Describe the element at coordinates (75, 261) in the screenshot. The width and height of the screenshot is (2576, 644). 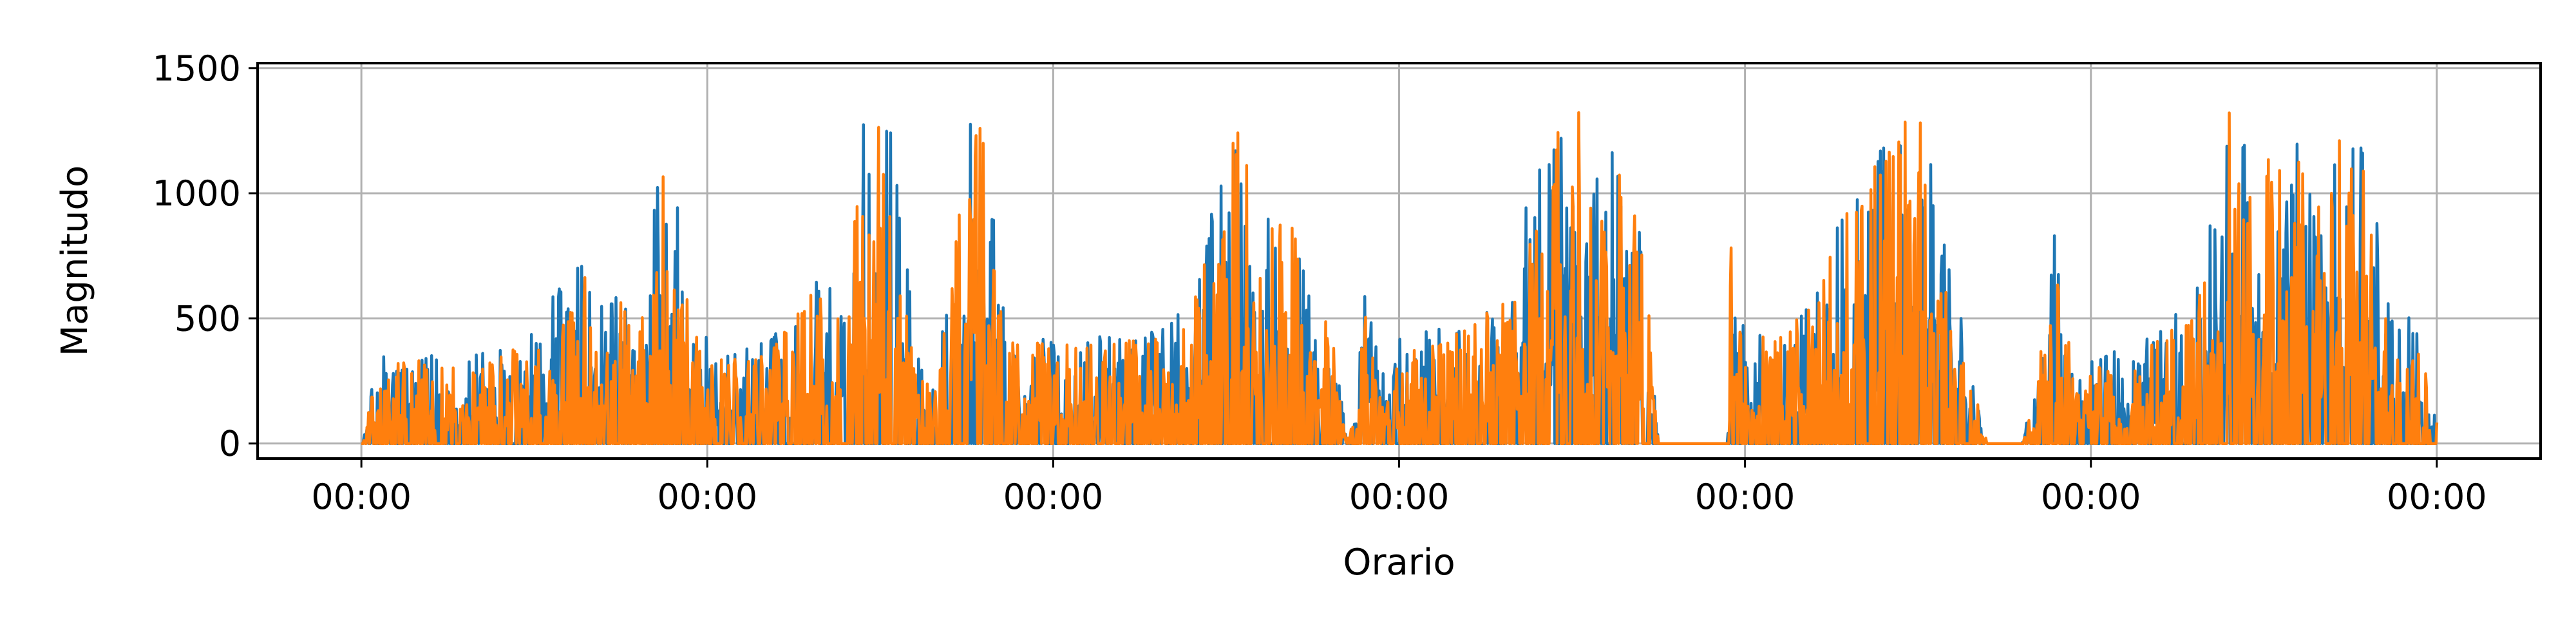
I see `y-axis-label: Magnitudo` at that location.